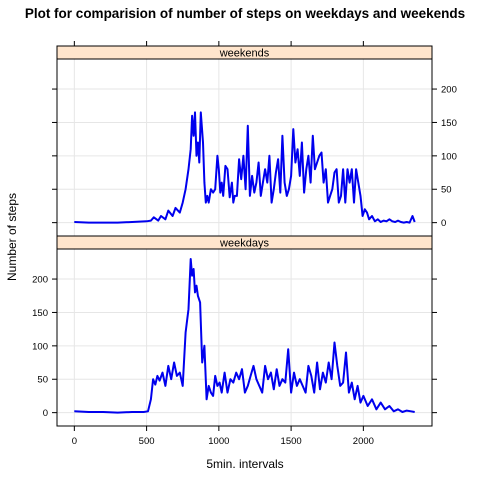  I want to click on ytick-label-weekends-200: 200, so click(449, 90).